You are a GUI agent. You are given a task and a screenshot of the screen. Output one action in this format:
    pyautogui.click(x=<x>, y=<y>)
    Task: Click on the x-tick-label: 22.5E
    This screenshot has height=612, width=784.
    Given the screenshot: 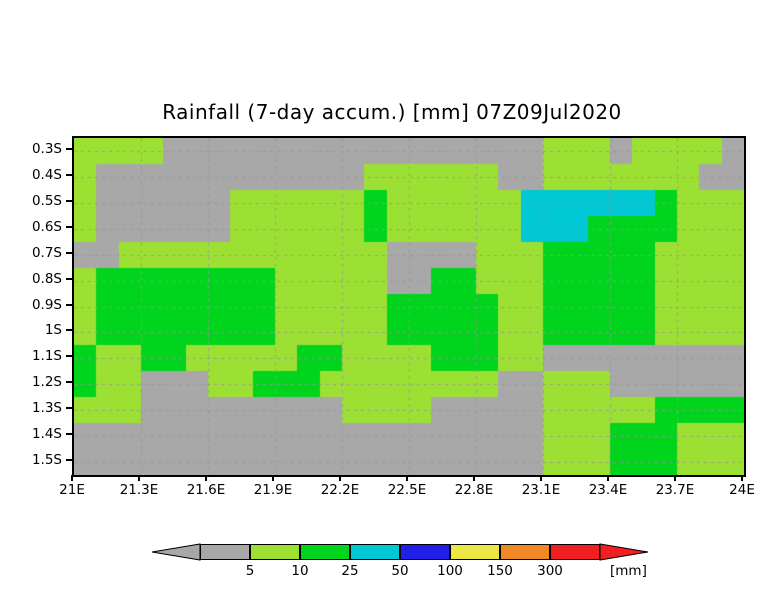 What is the action you would take?
    pyautogui.click(x=407, y=490)
    